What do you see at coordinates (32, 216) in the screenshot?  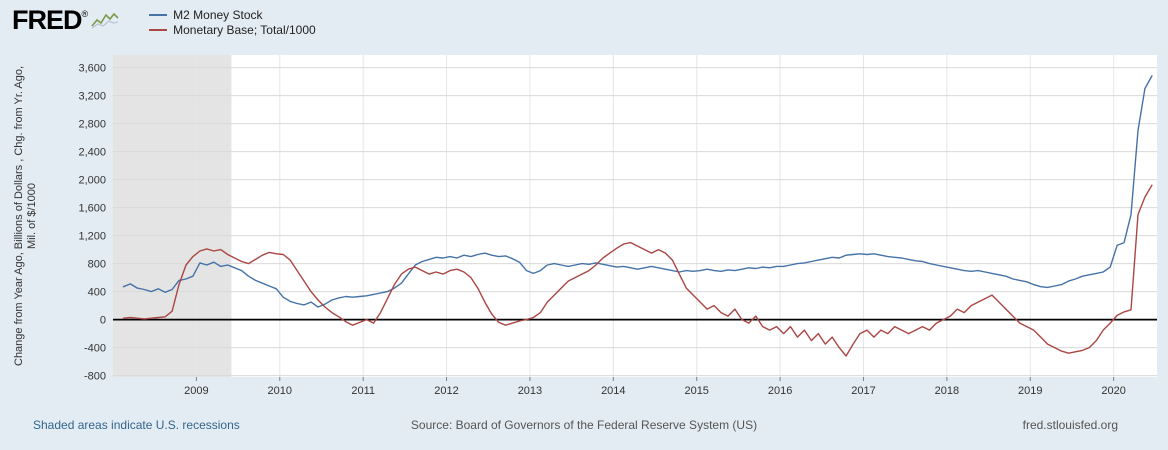 I see `y-axis-label-line-1: Mil. of $/1000` at bounding box center [32, 216].